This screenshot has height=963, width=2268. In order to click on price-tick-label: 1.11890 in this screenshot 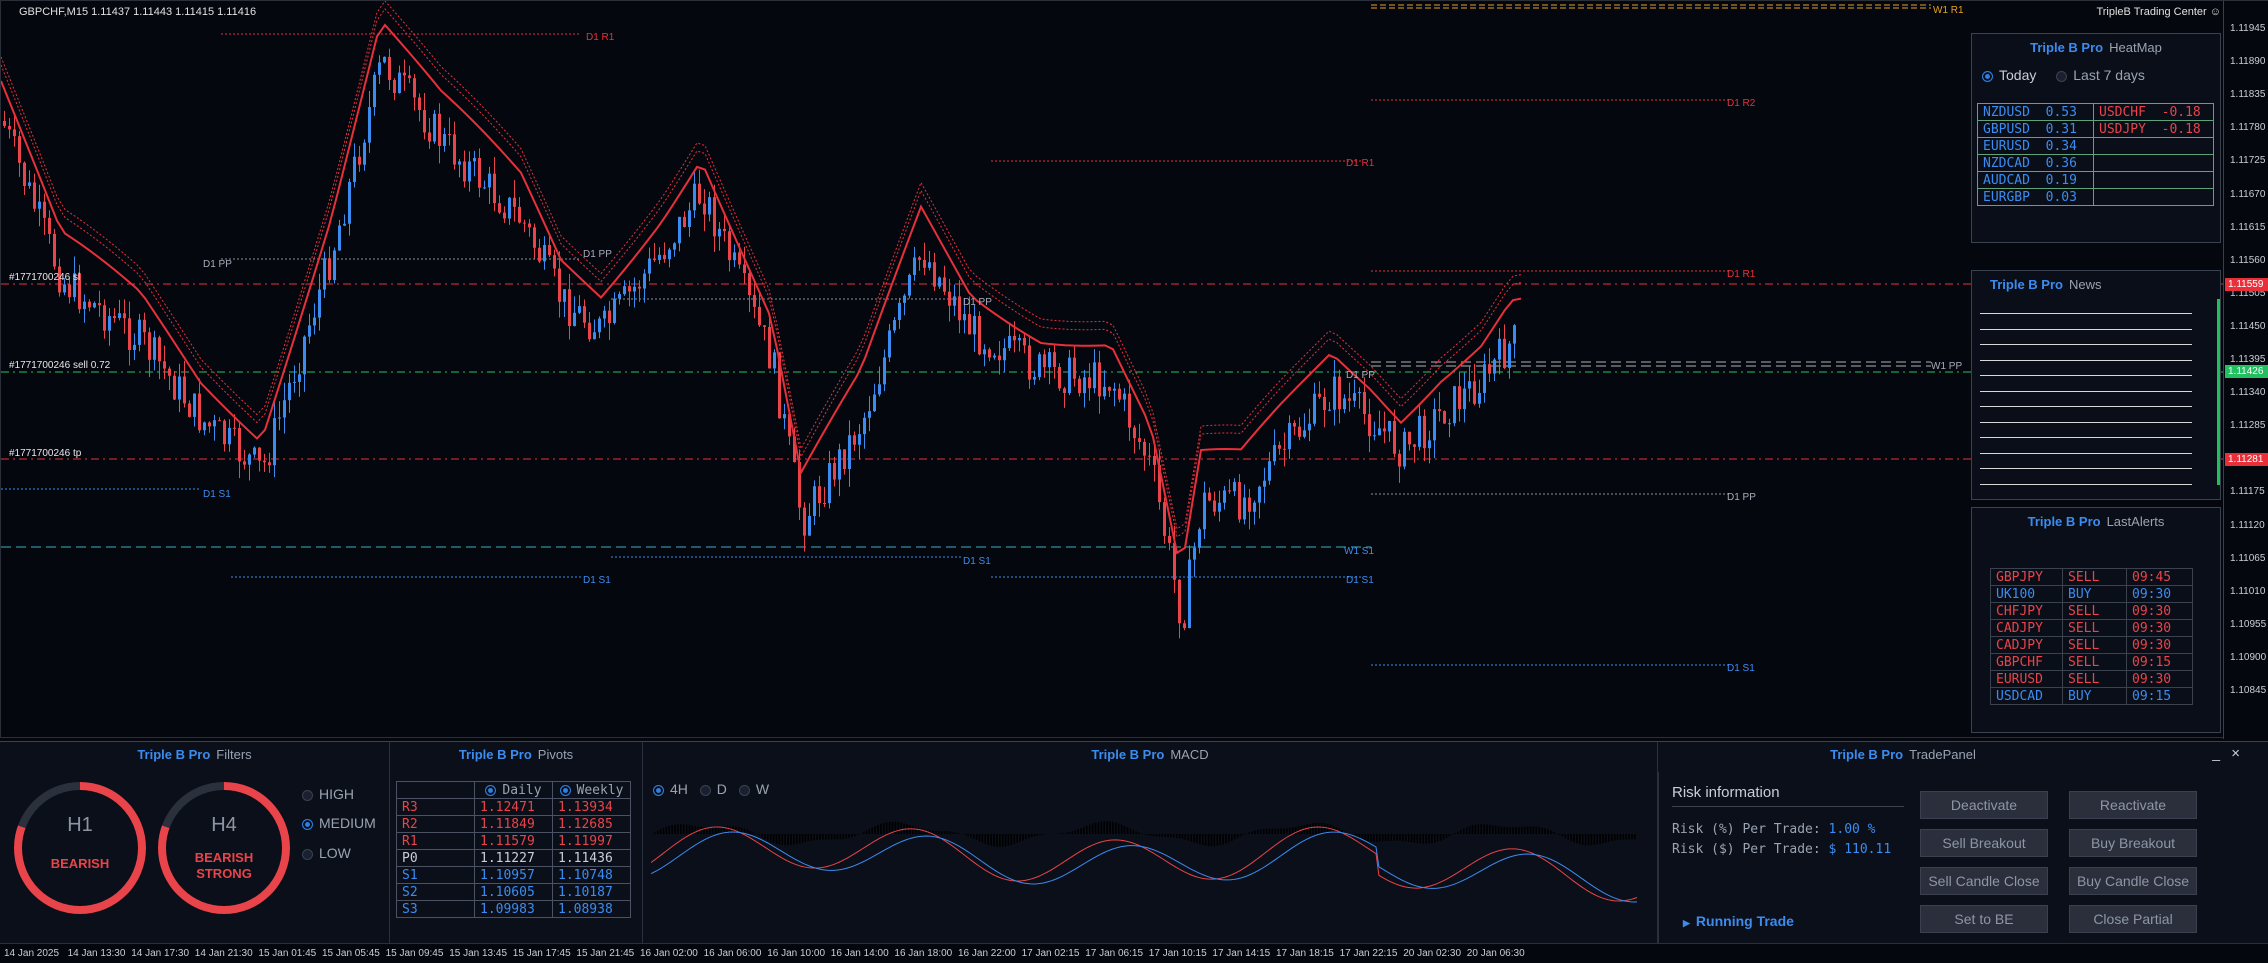, I will do `click(2248, 62)`.